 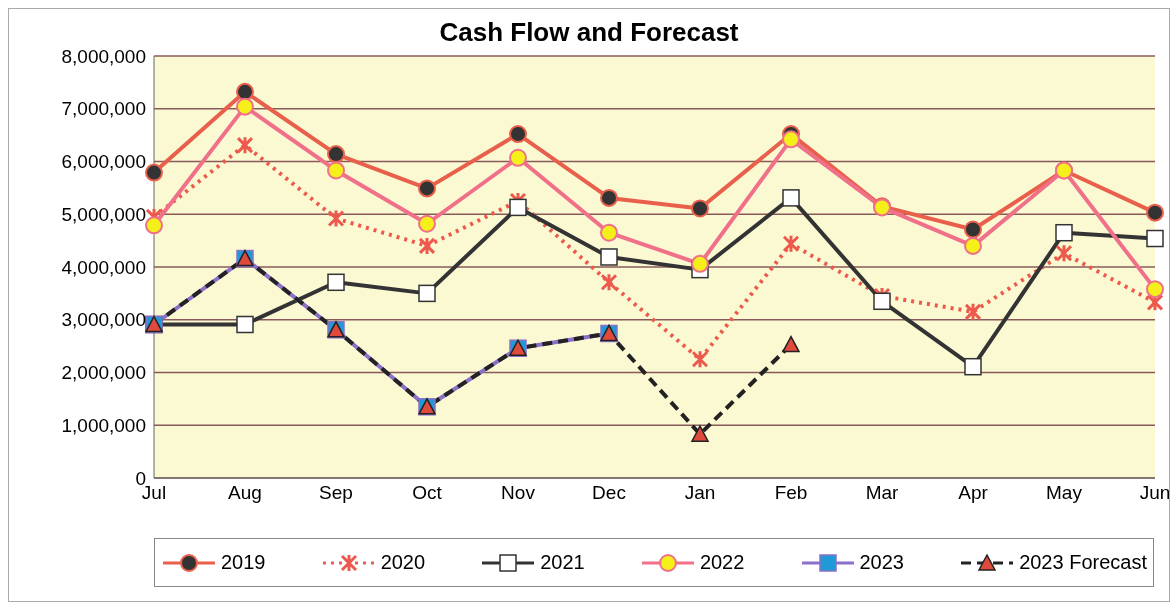 I want to click on x-tick-label: Aug, so click(x=245, y=493).